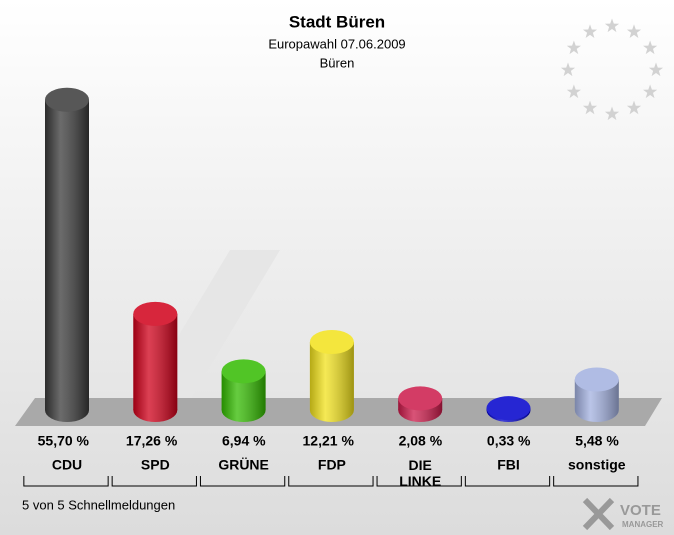 The height and width of the screenshot is (535, 674). Describe the element at coordinates (336, 43) in the screenshot. I see `subtitle: Europawahl 07.06.2009` at that location.